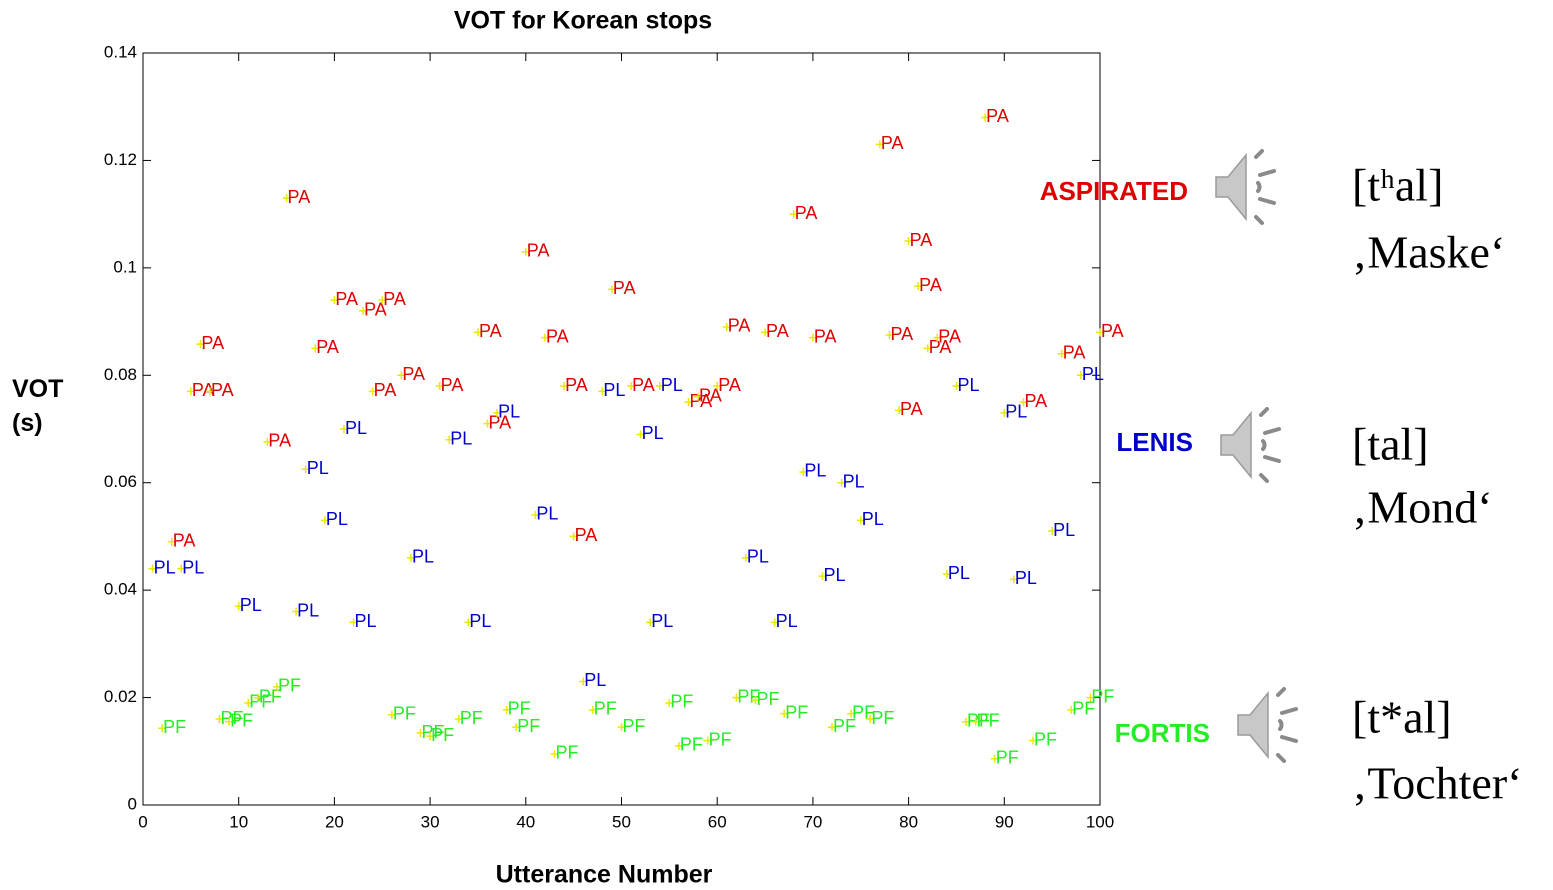 This screenshot has height=890, width=1553. Describe the element at coordinates (142, 821) in the screenshot. I see `x-tick-label: 0` at that location.